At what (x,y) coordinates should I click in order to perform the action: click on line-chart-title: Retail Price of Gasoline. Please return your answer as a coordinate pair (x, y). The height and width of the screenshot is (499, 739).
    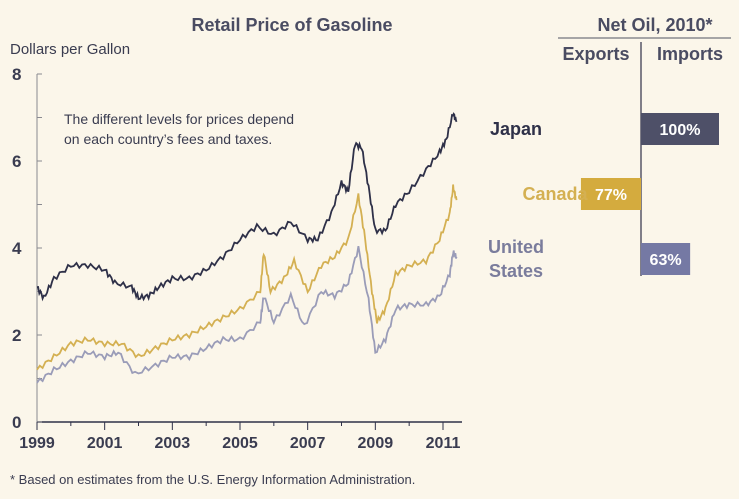
    Looking at the image, I should click on (291, 25).